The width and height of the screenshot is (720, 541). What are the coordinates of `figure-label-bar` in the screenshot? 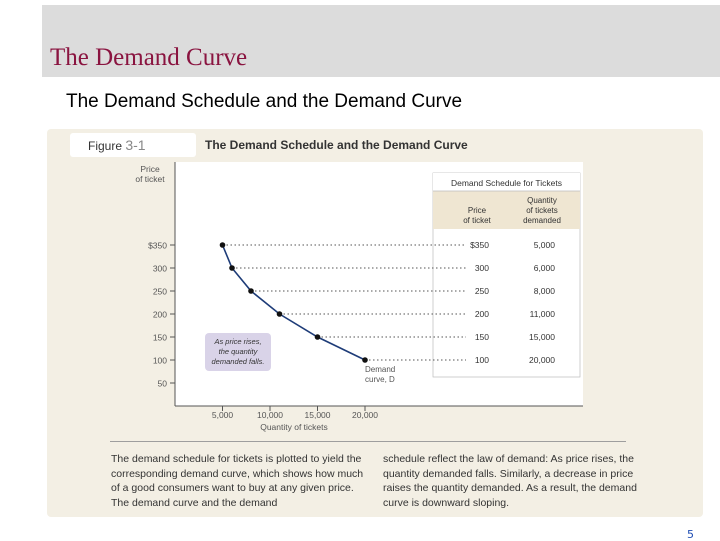 It's located at (133, 145).